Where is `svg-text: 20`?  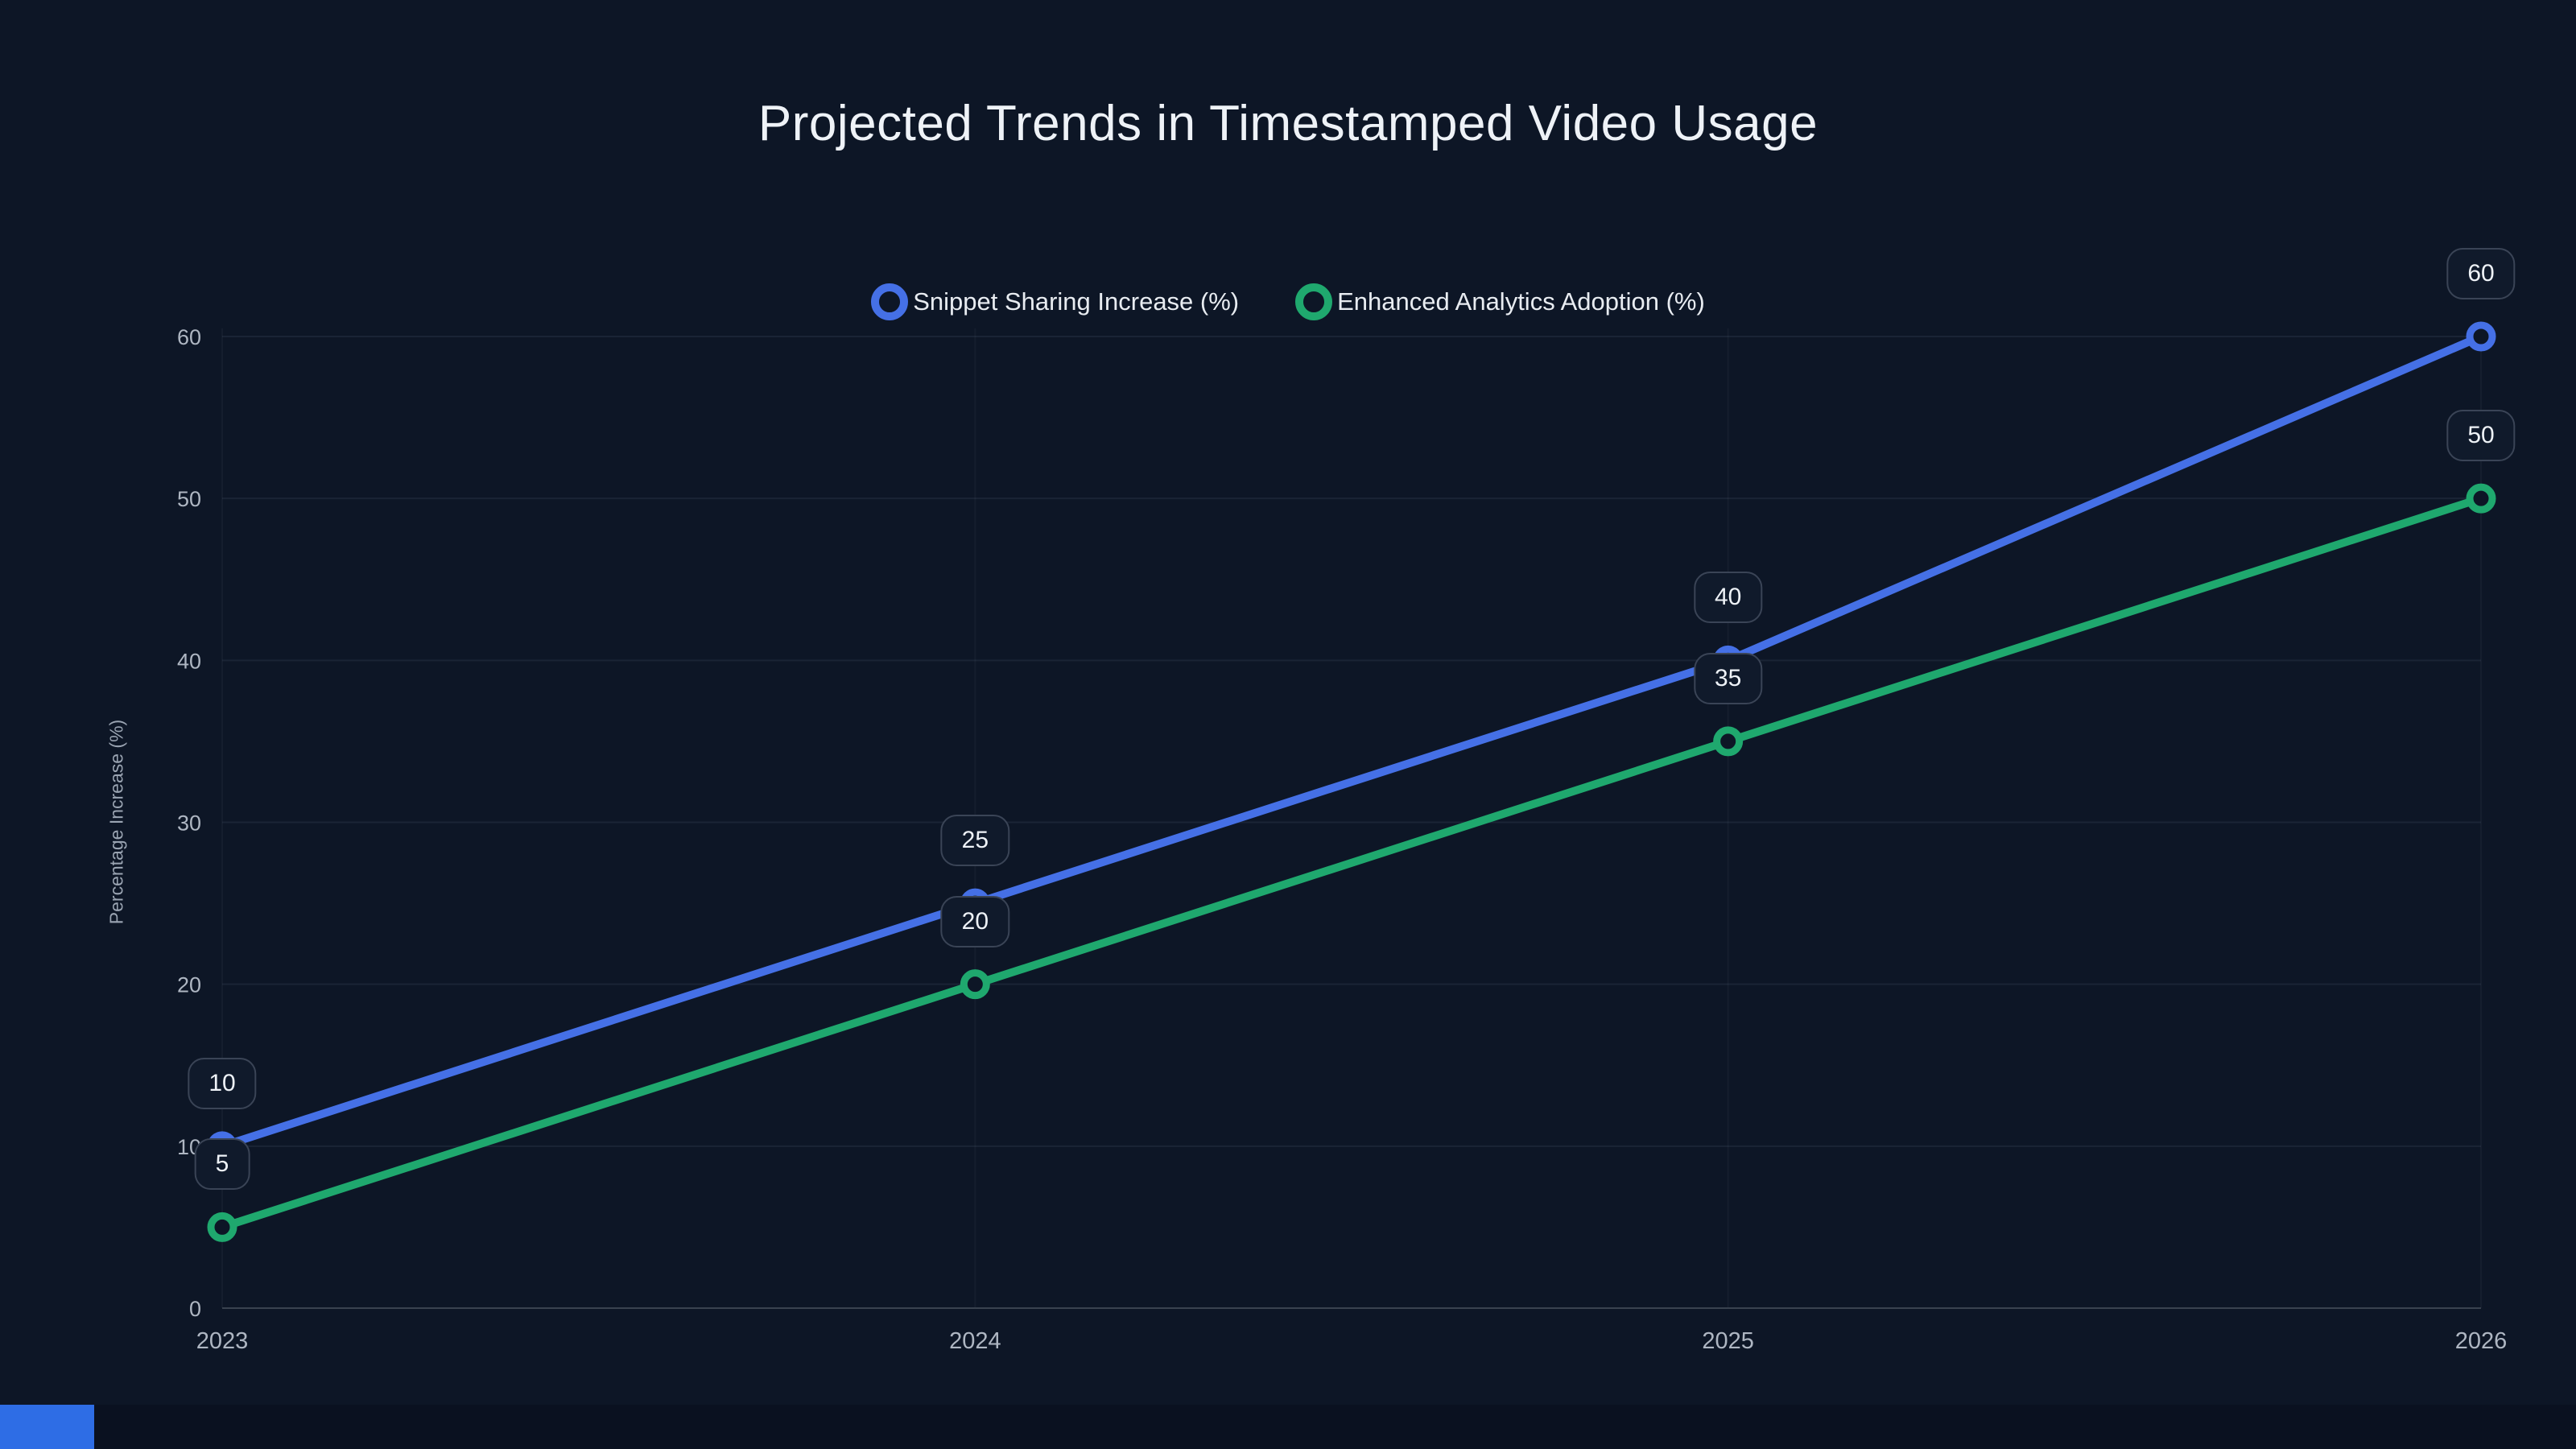 svg-text: 20 is located at coordinates (189, 985).